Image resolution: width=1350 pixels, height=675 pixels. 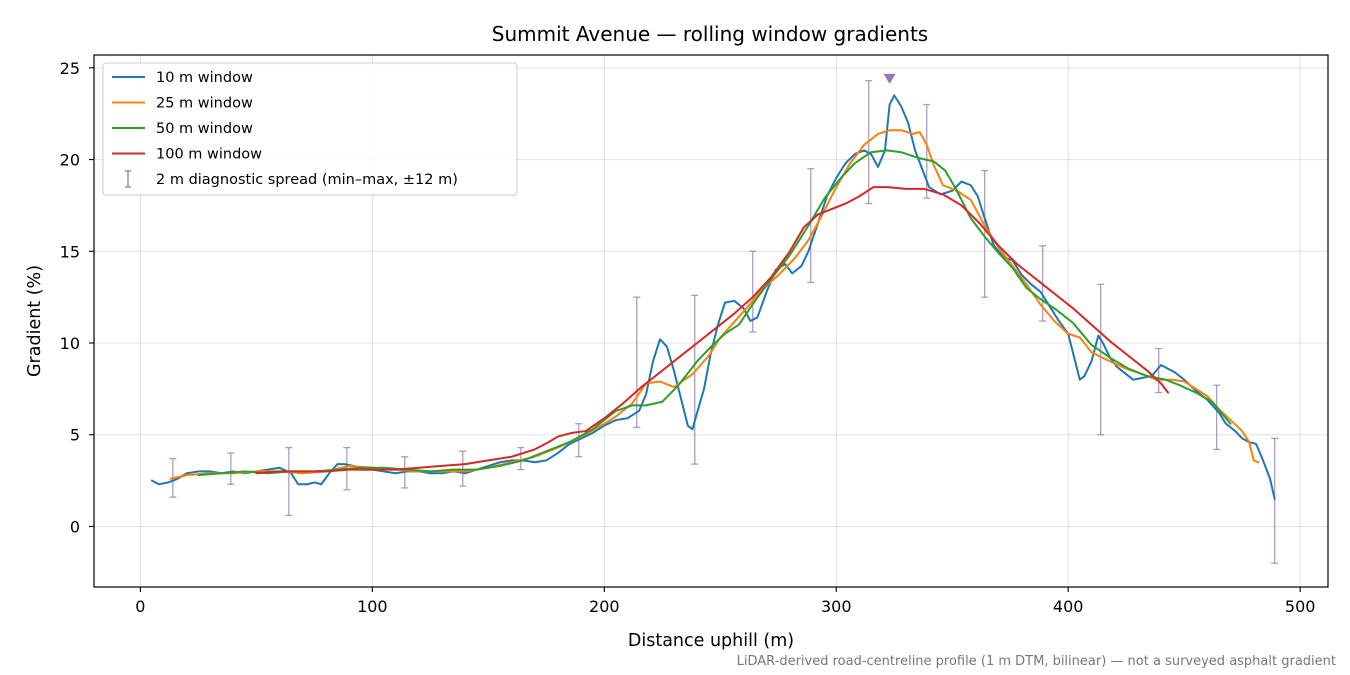 I want to click on x-tick-label: 0, so click(x=140, y=606).